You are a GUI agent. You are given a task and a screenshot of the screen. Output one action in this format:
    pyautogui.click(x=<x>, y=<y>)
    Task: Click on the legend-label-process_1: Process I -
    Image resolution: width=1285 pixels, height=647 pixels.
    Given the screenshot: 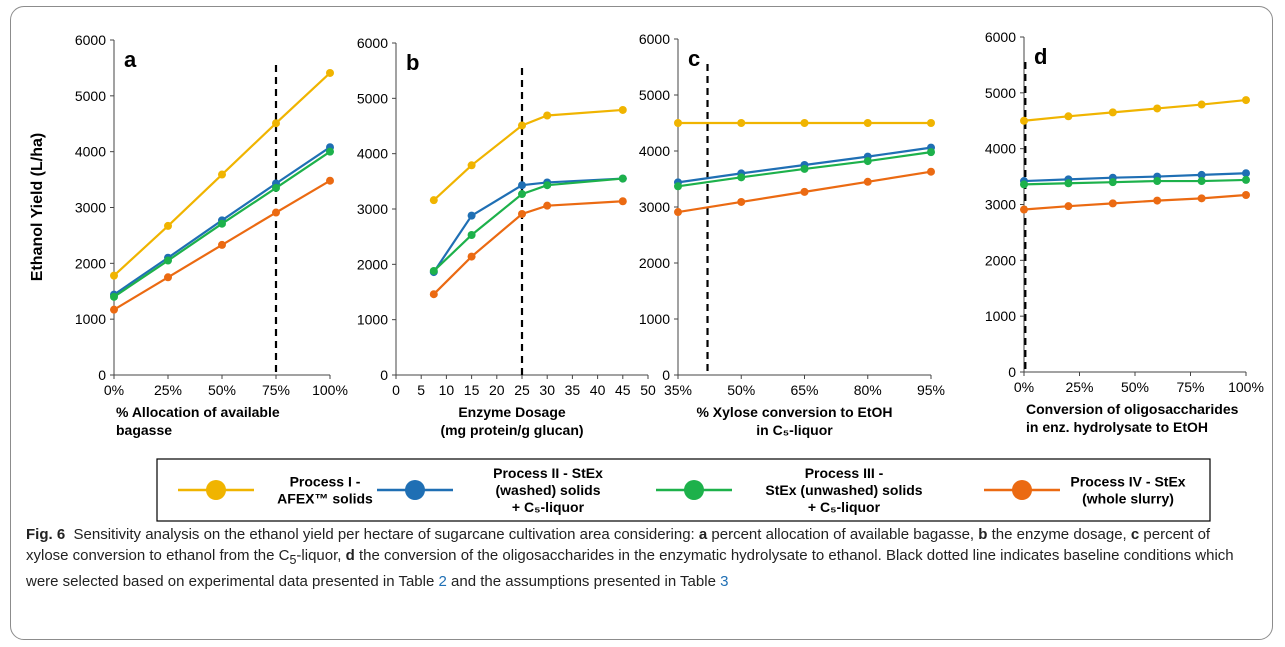 What is the action you would take?
    pyautogui.click(x=325, y=482)
    